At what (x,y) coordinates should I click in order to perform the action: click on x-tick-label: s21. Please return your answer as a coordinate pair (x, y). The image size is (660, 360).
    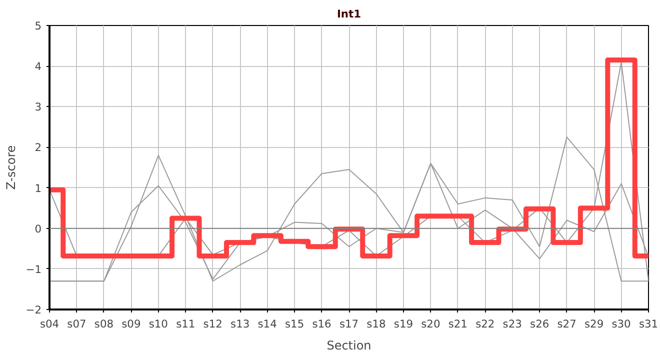
    Looking at the image, I should click on (458, 324).